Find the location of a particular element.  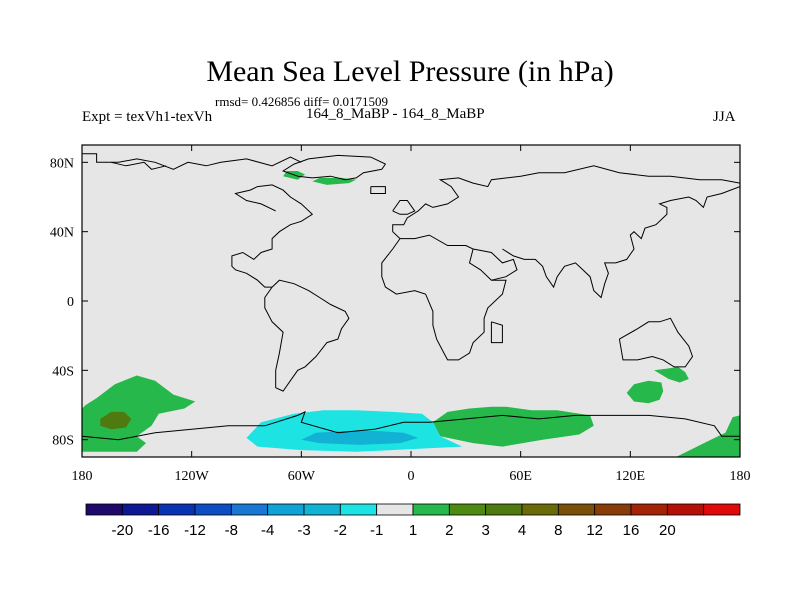

lat-tick-label: 80N is located at coordinates (62, 163).